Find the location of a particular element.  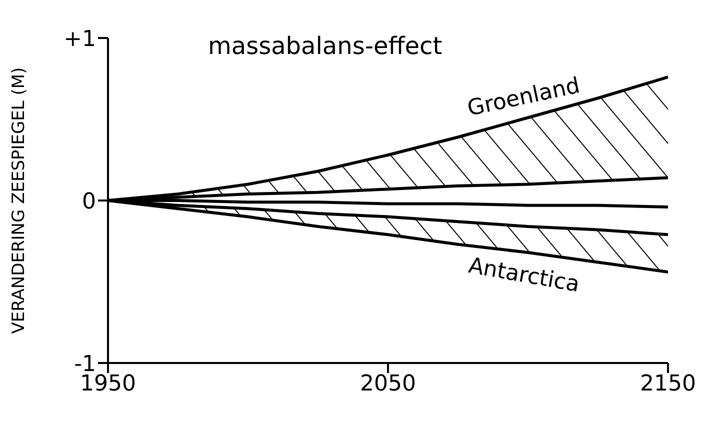

x-tick-label: 1950 is located at coordinates (108, 384).